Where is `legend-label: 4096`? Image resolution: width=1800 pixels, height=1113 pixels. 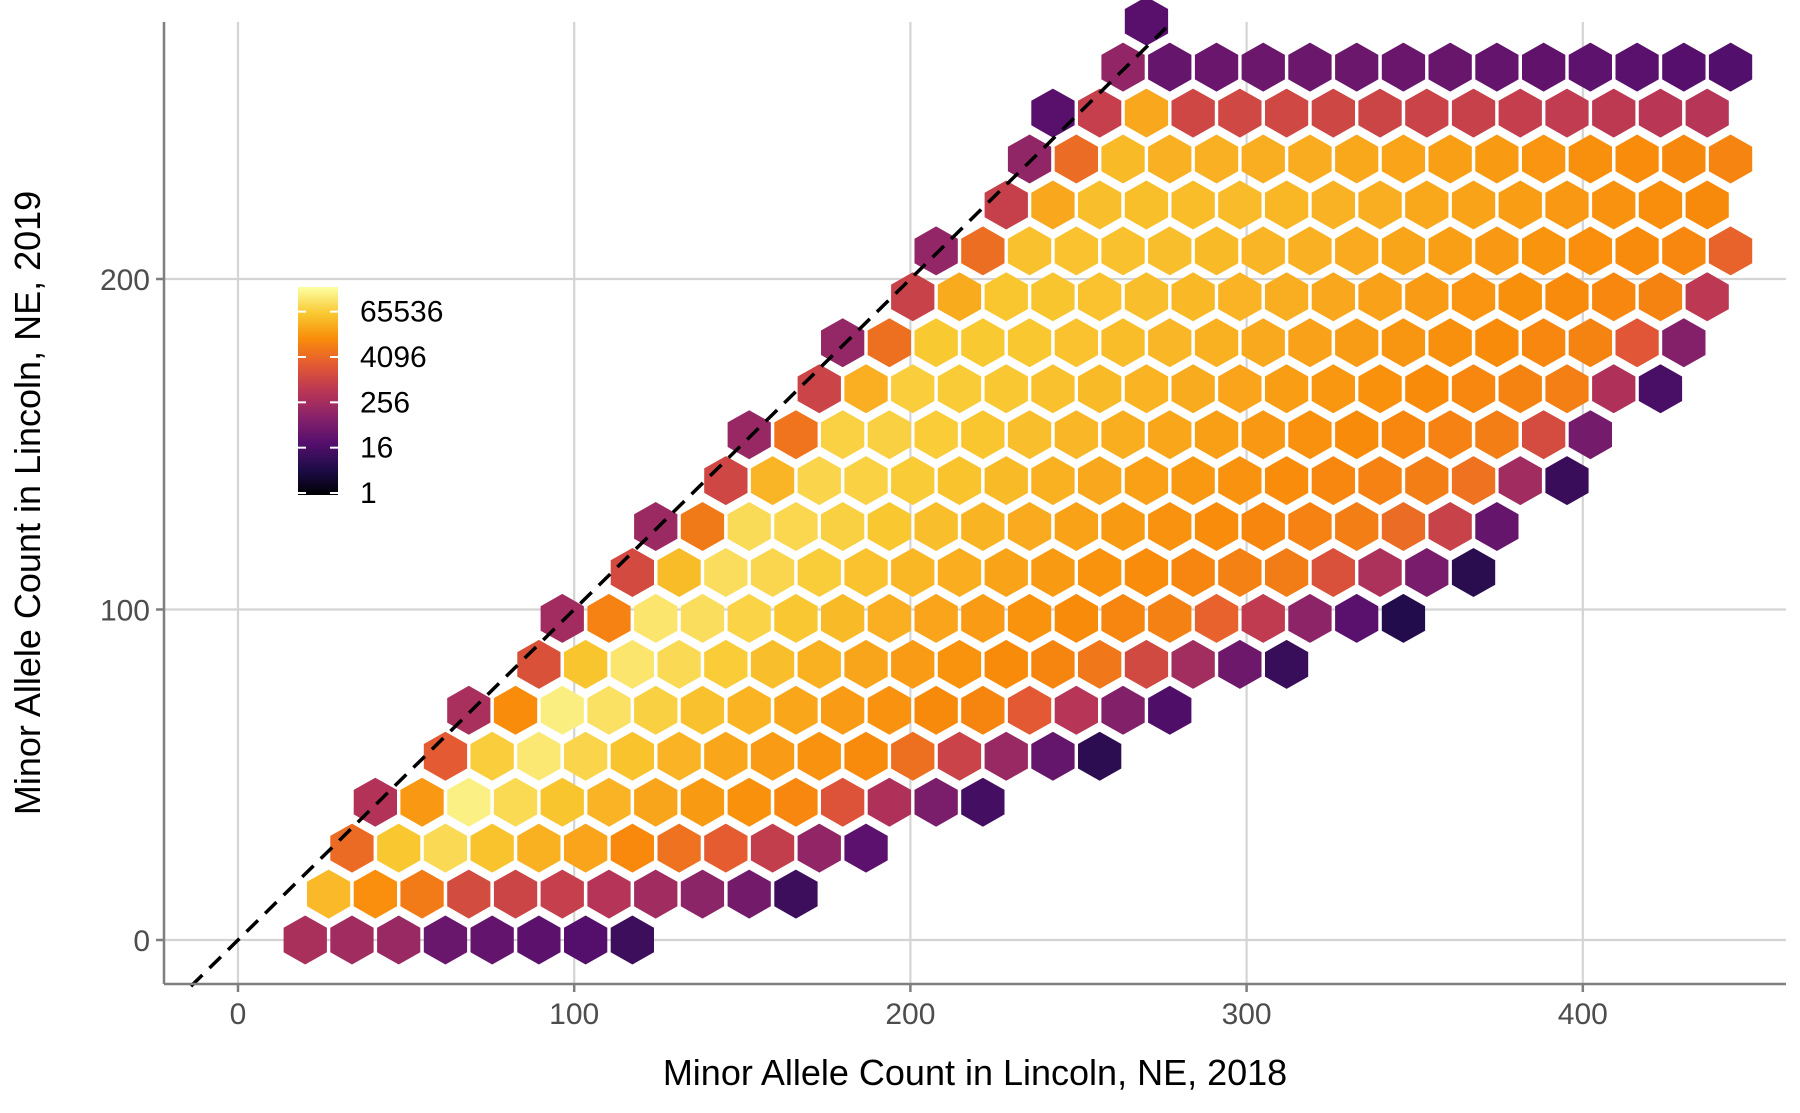
legend-label: 4096 is located at coordinates (393, 357).